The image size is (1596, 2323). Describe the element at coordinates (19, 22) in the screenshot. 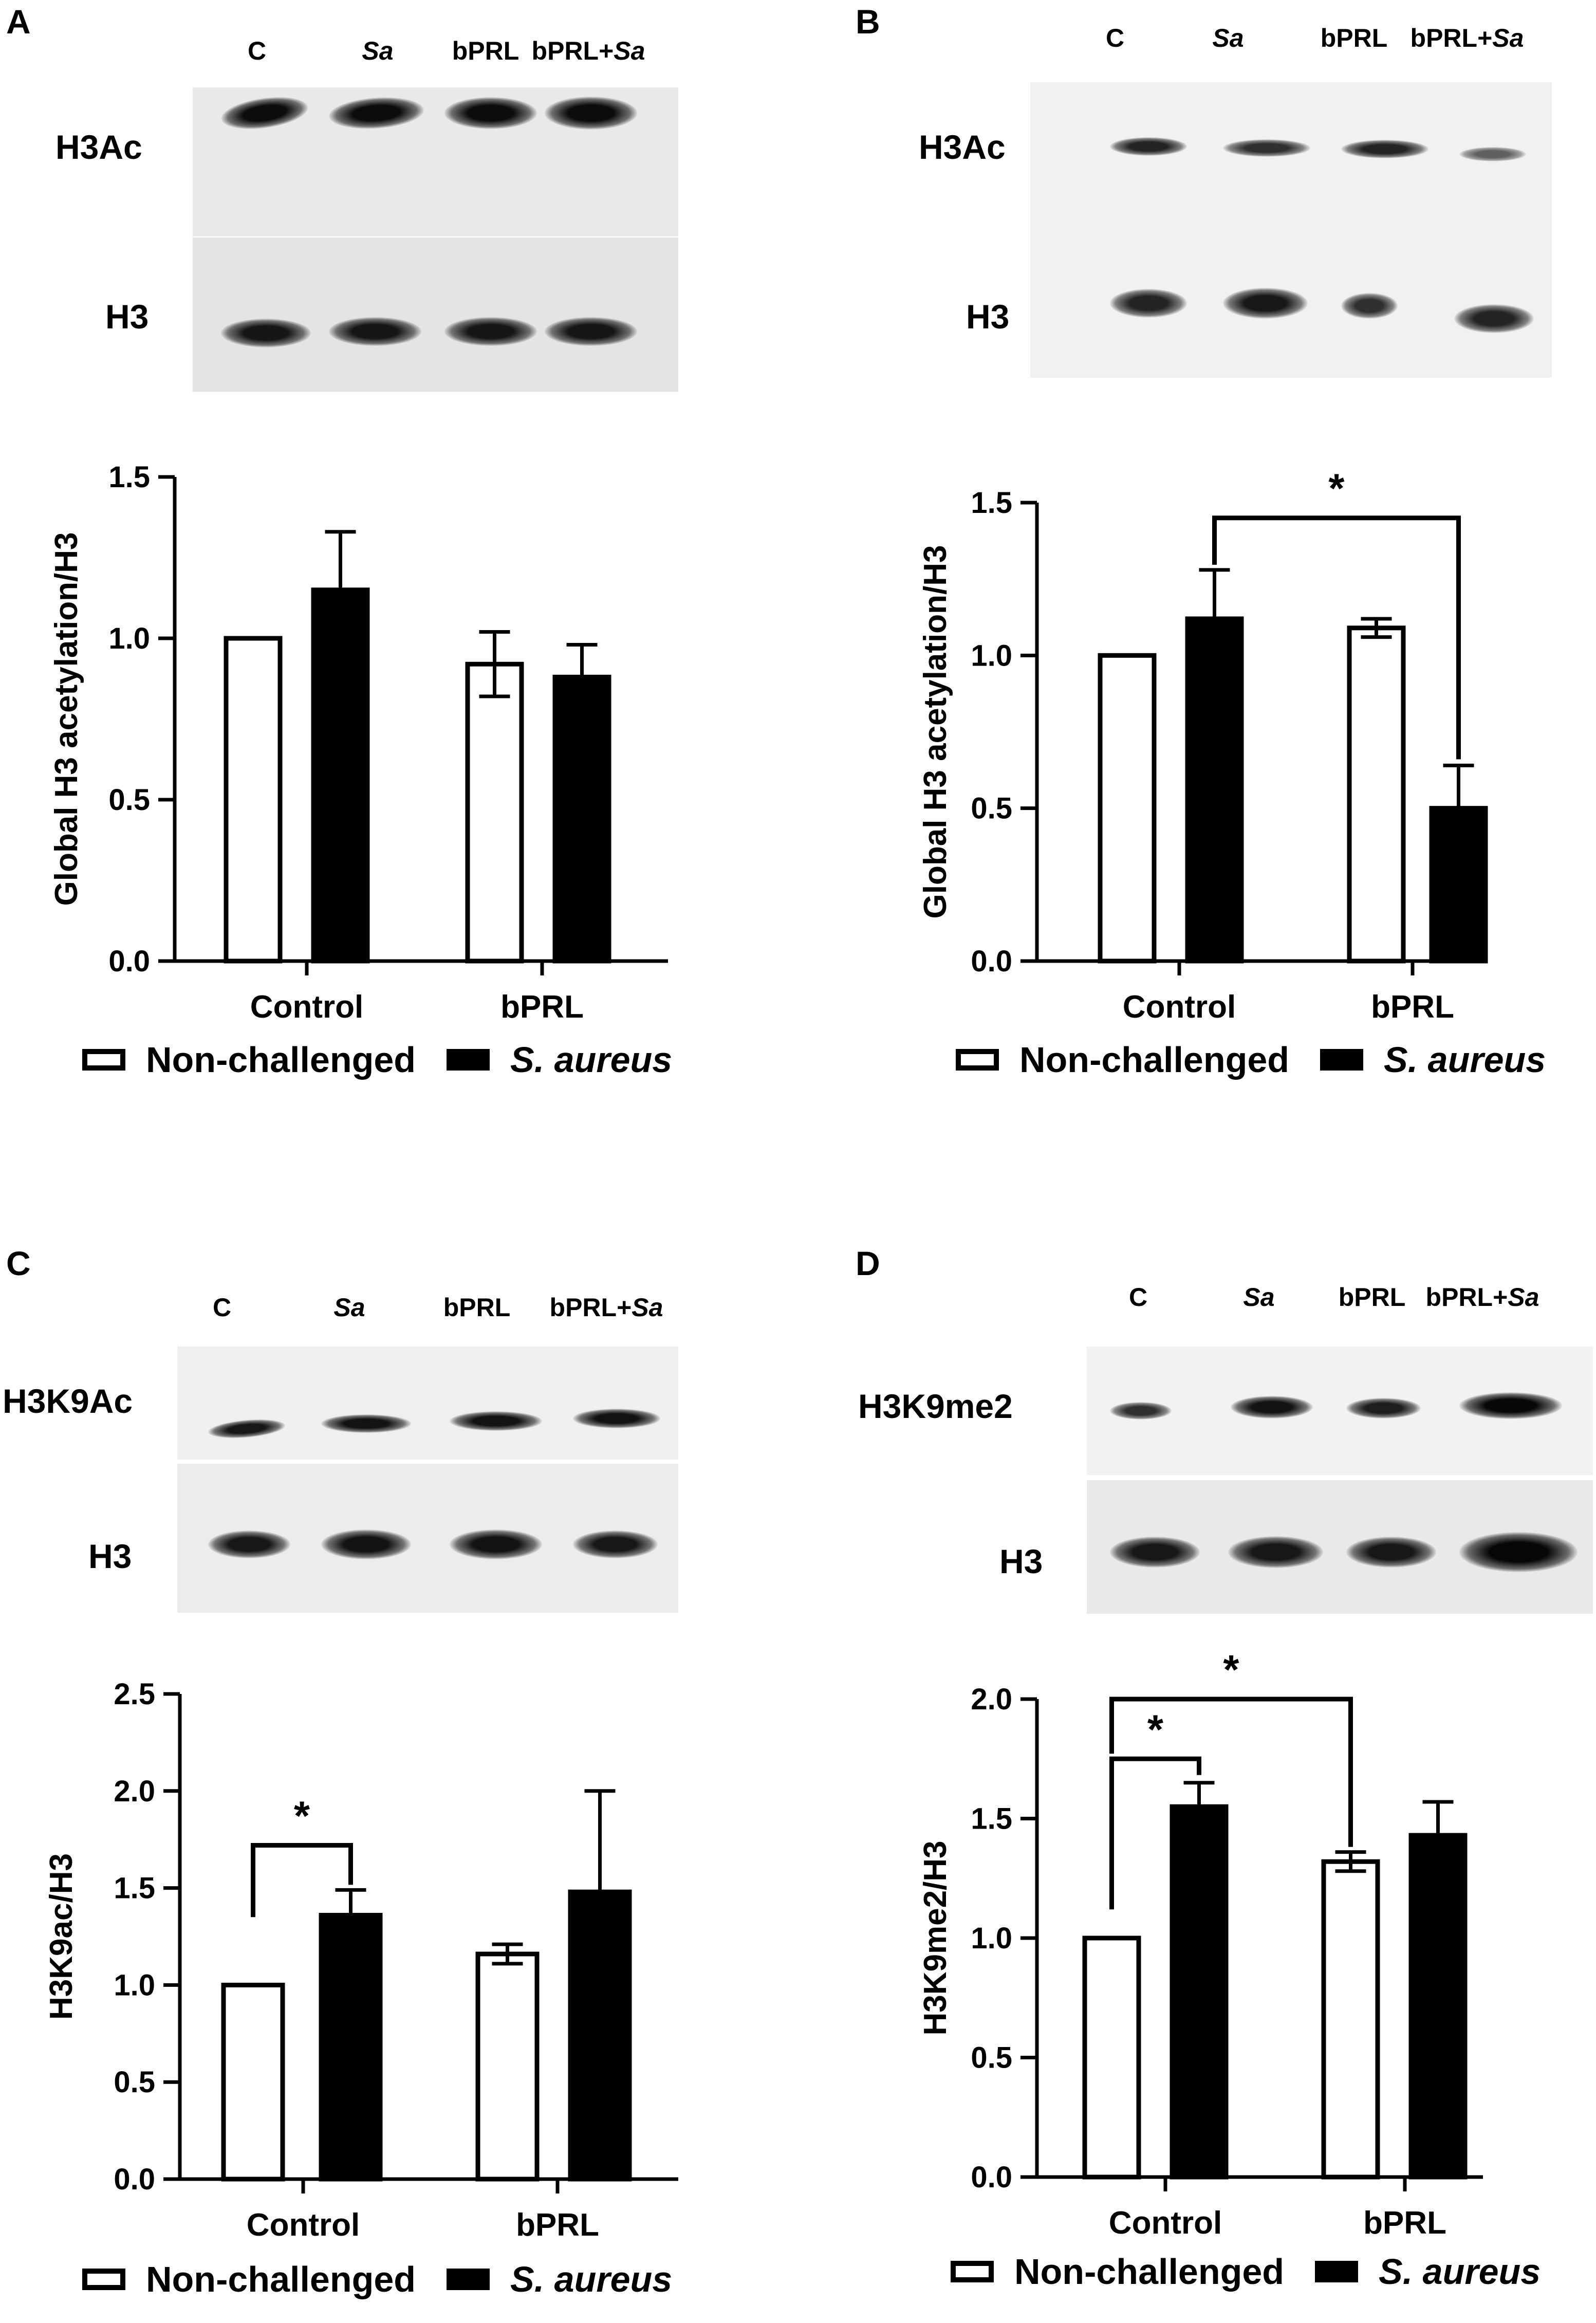

I see `panel-letter-a: A` at that location.